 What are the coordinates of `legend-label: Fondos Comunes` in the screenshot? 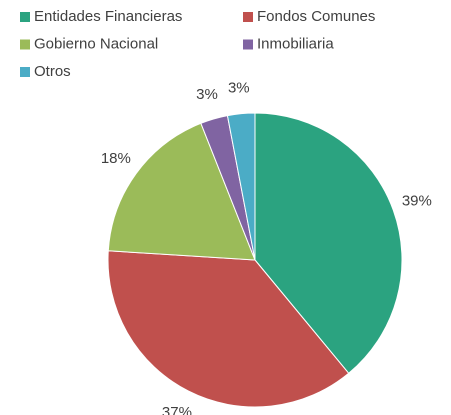 It's located at (316, 16).